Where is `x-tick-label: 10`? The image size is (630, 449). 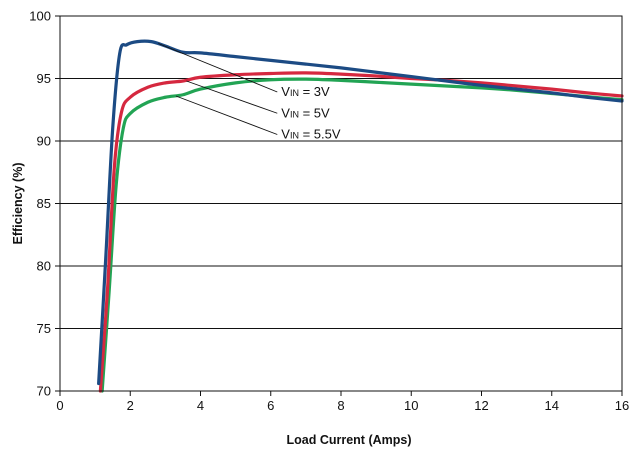
x-tick-label: 10 is located at coordinates (411, 405).